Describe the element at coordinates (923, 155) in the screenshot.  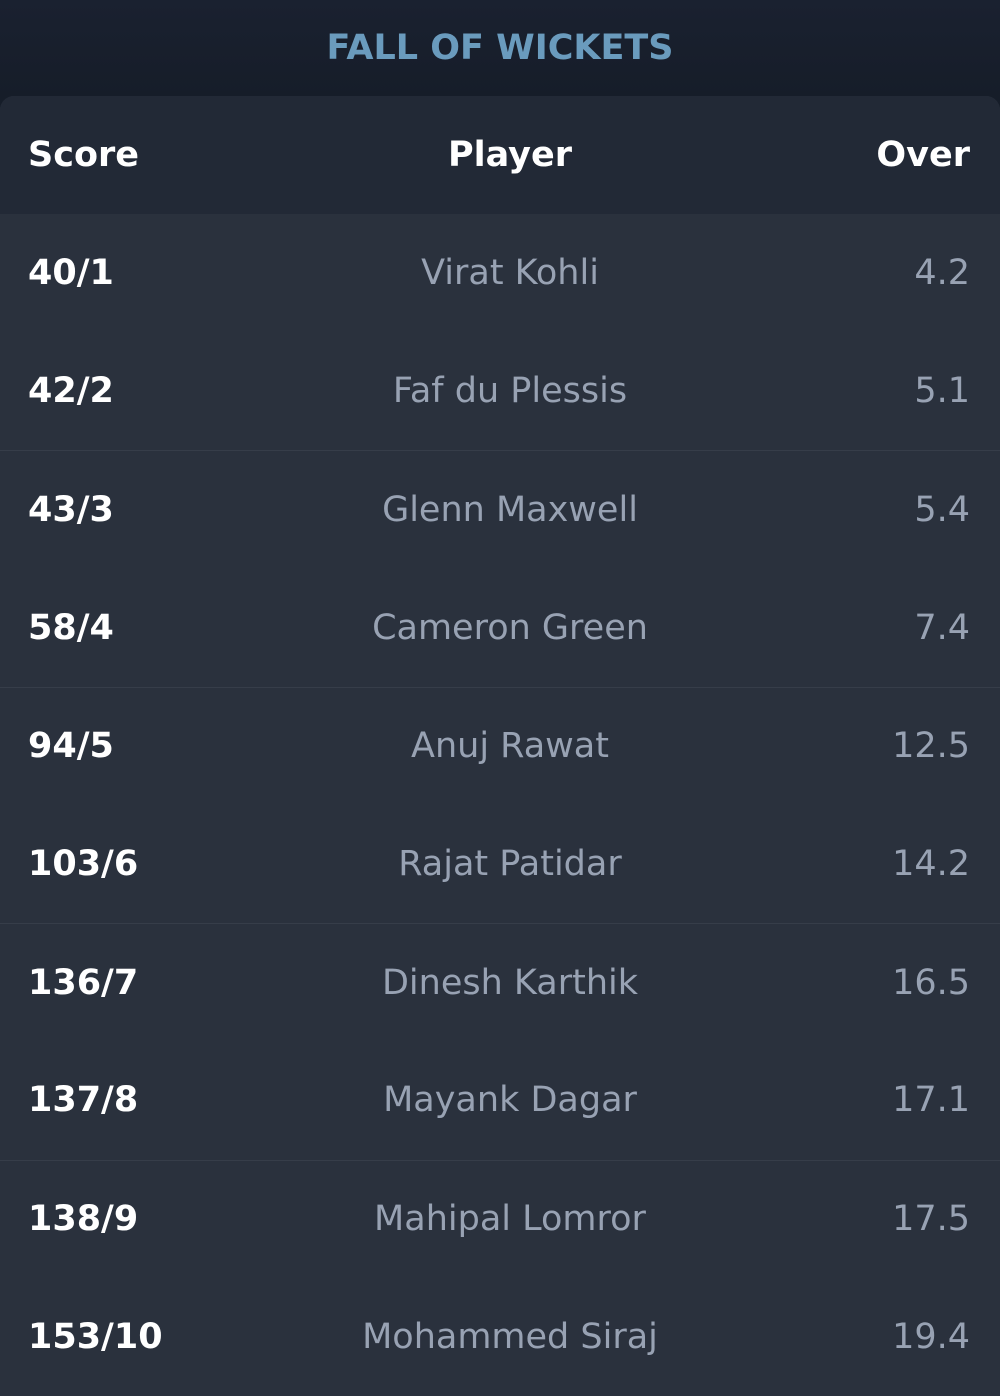
I see `column-header-over: Over` at that location.